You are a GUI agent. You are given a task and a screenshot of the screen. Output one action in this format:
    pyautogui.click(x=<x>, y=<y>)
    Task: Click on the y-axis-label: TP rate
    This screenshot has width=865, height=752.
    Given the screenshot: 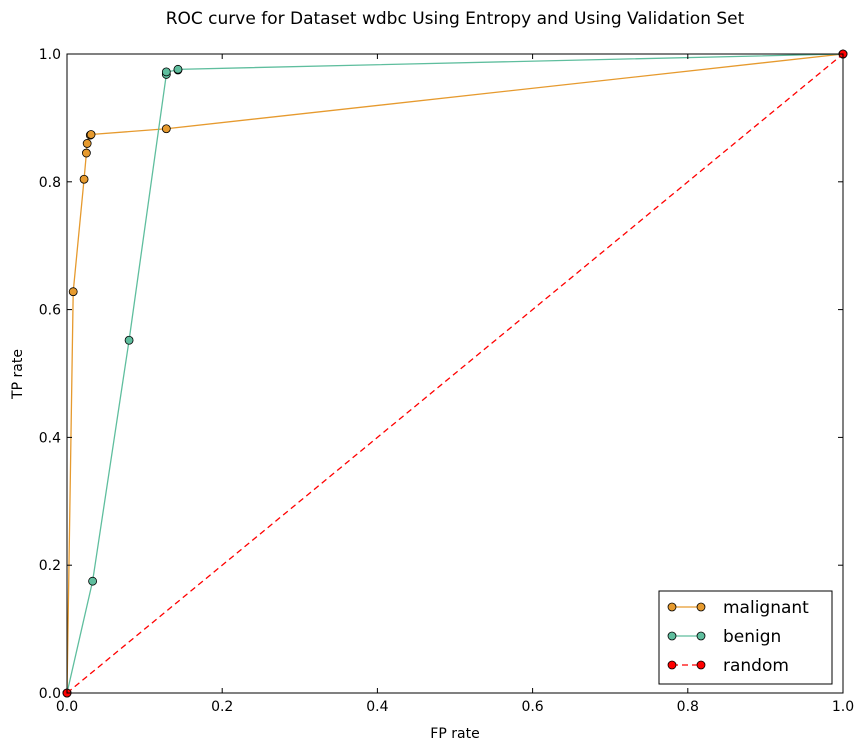 What is the action you would take?
    pyautogui.click(x=18, y=374)
    